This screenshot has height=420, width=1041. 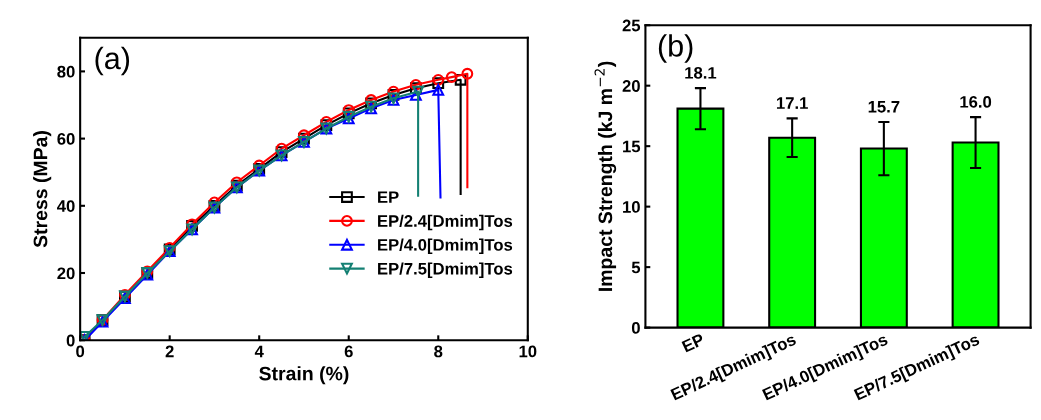 I want to click on y-tick-label: 60, so click(x=66, y=139).